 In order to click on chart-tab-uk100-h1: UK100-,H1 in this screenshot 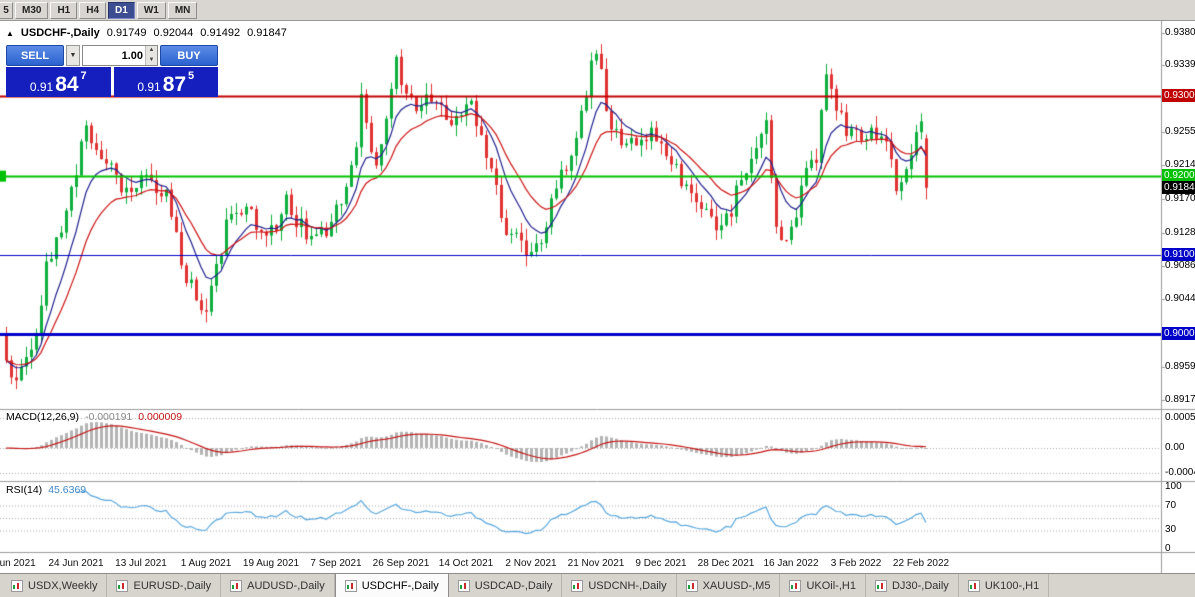, I will do `click(1004, 585)`.